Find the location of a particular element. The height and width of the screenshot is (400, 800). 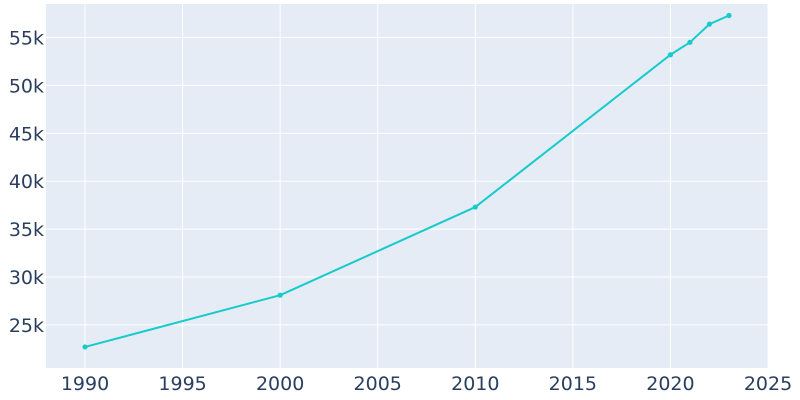

y-tick-label: 55k is located at coordinates (26, 39).